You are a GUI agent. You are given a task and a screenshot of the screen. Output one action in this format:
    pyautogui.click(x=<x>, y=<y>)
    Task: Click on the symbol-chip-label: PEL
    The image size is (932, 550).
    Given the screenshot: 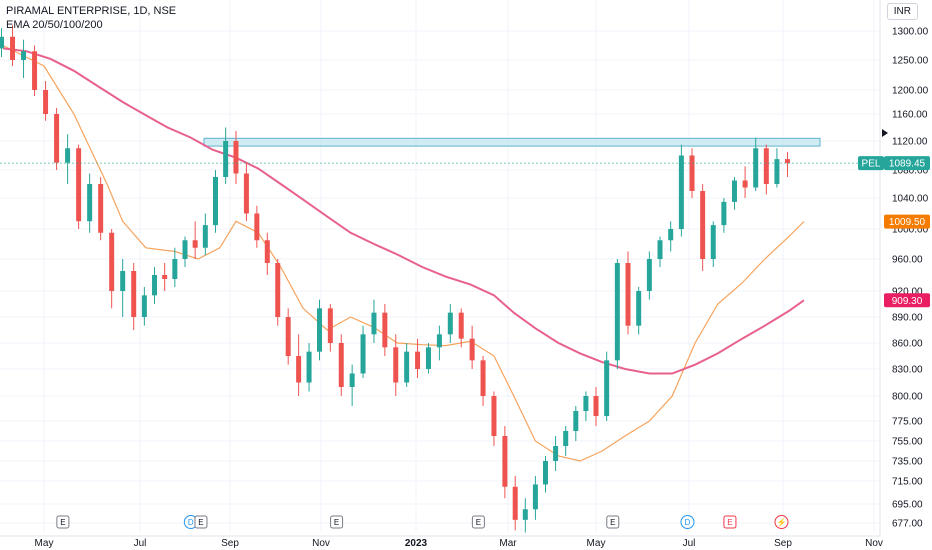 What is the action you would take?
    pyautogui.click(x=871, y=164)
    